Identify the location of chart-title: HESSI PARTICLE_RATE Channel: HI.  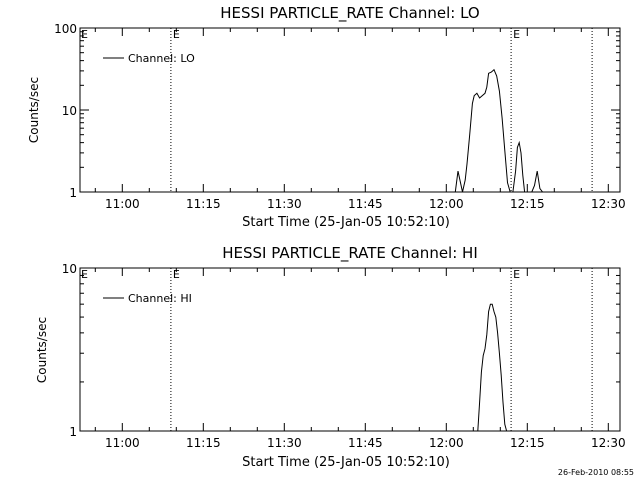
(350, 253).